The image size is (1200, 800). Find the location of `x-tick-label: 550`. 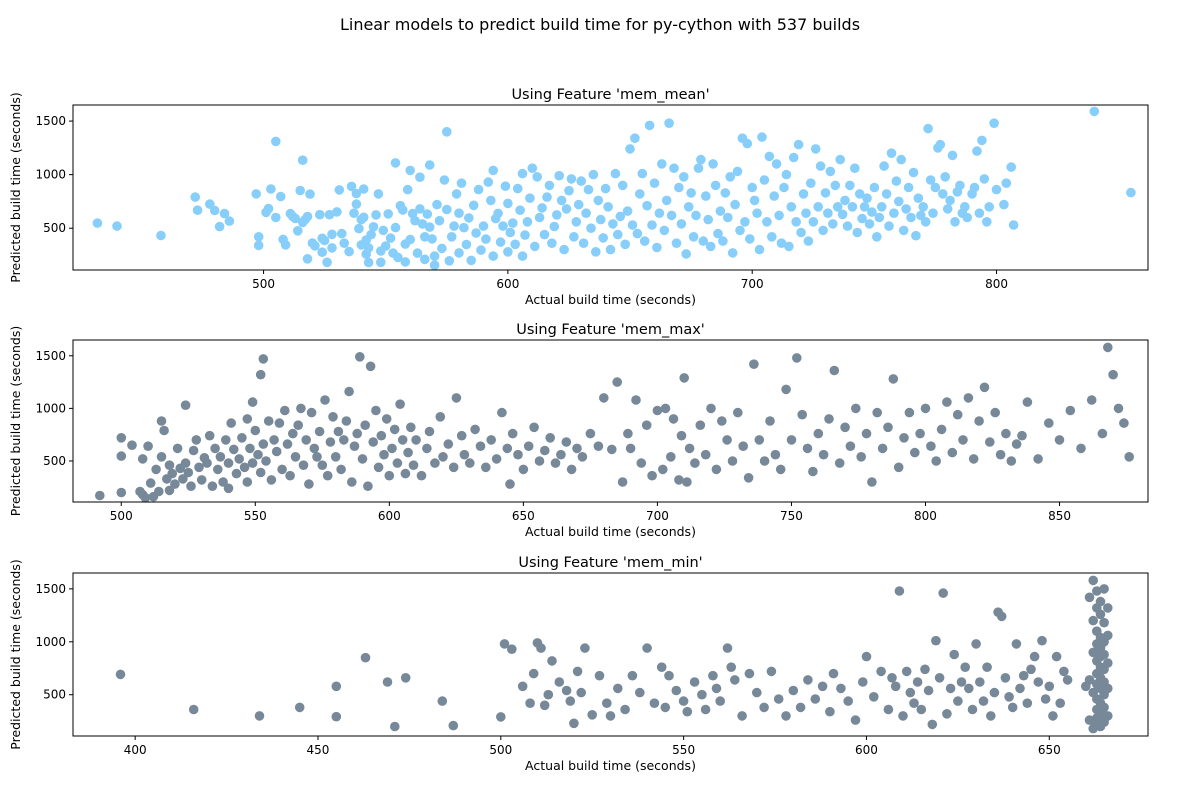

x-tick-label: 550 is located at coordinates (683, 750).